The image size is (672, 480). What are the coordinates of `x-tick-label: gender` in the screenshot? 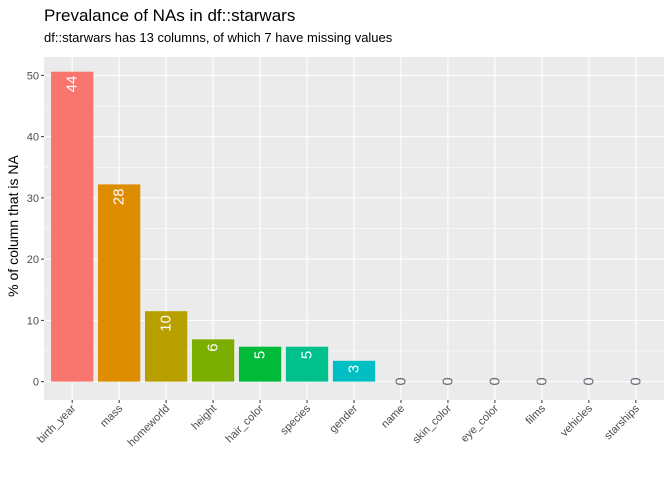 It's located at (343, 418).